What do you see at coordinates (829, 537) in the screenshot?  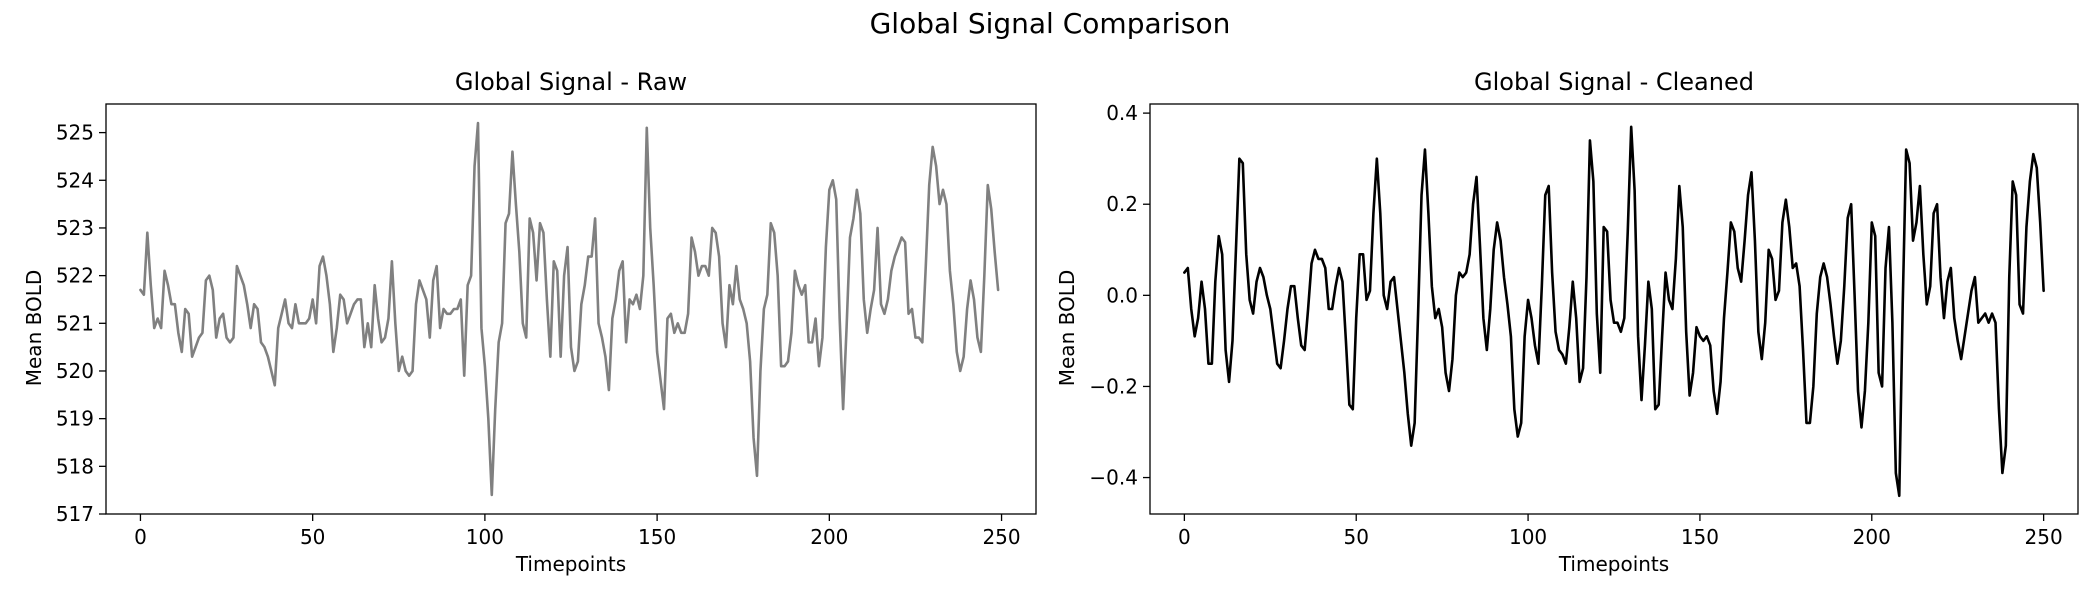 I see `x-tick-label-raw: 200` at bounding box center [829, 537].